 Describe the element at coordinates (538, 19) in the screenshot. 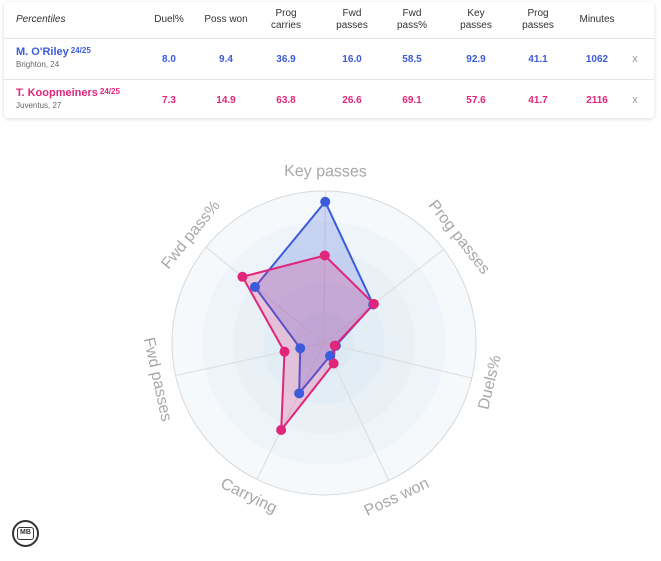

I see `header-prog-passes: Prog passes` at that location.